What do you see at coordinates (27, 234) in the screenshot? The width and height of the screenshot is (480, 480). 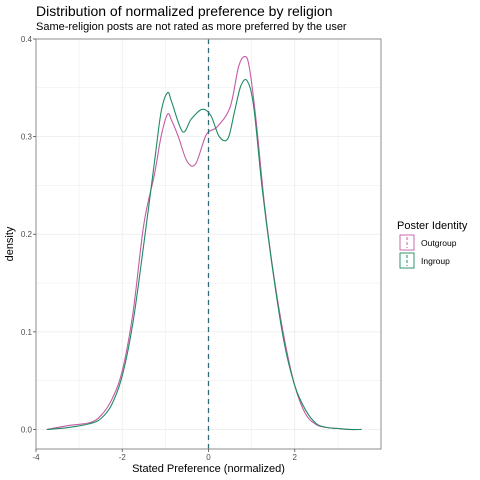 I see `y-tick-label: 0.2` at bounding box center [27, 234].